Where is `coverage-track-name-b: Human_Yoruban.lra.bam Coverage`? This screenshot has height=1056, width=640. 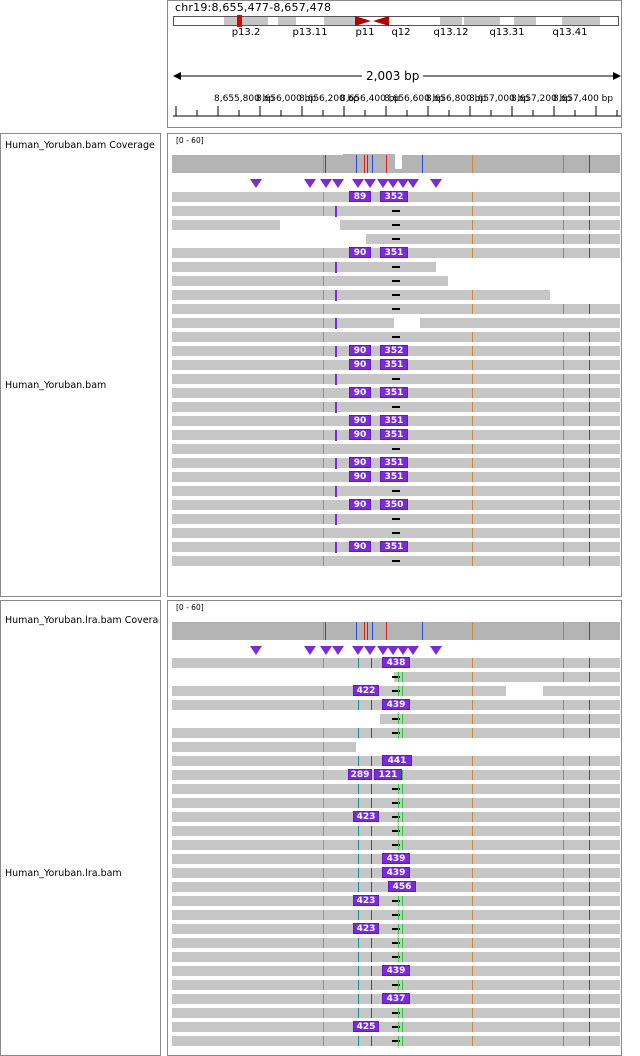
coverage-track-name-b: Human_Yoruban.lra.bam Coverage is located at coordinates (82, 620).